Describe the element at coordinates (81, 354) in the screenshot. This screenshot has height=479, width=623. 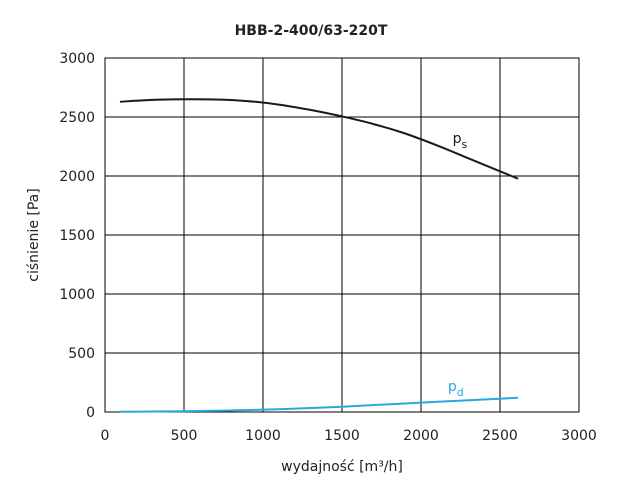
I see `y-tick-label-1: 500` at that location.